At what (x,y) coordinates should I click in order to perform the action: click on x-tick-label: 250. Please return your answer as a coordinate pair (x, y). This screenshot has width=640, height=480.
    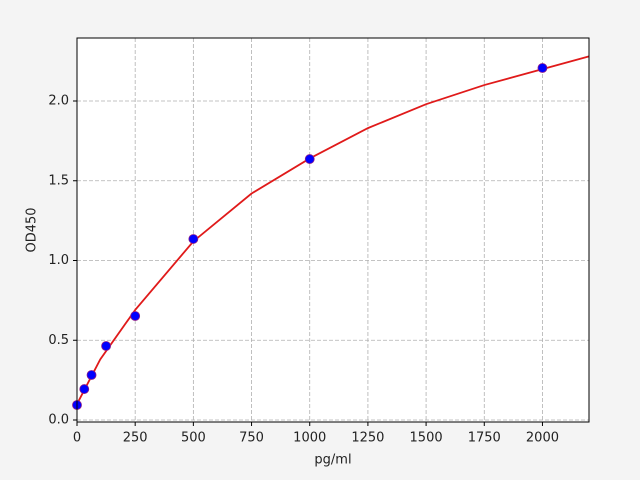
    Looking at the image, I should click on (135, 438).